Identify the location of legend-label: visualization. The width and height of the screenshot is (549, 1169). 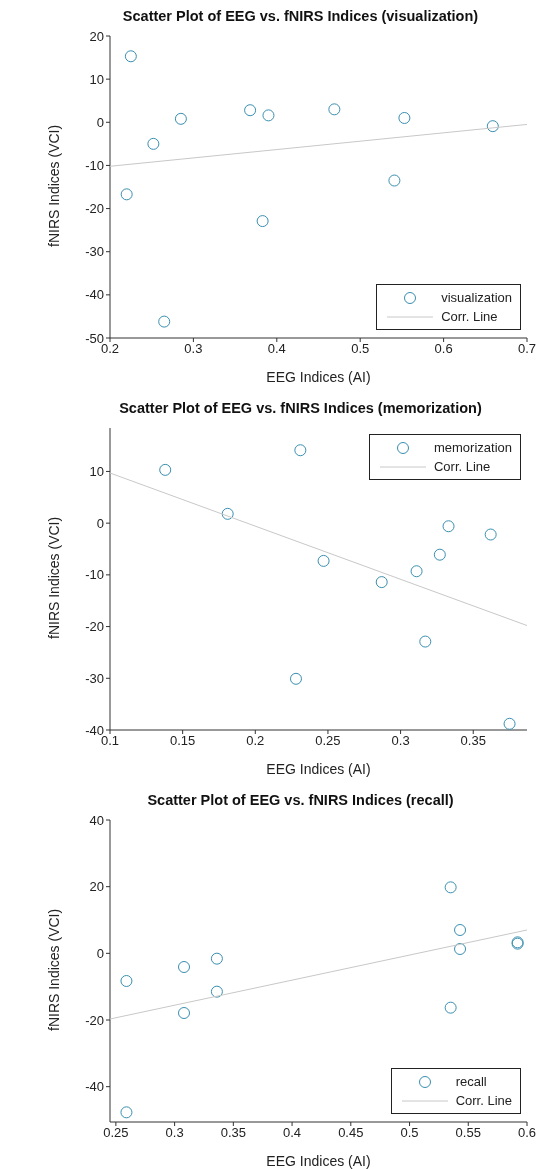
(476, 297).